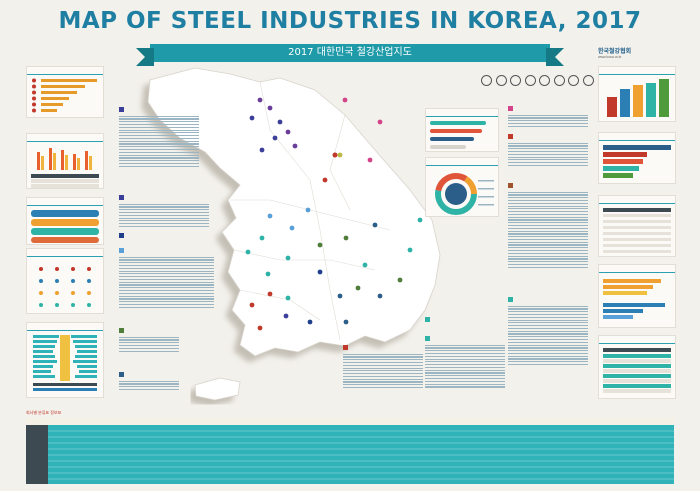 This screenshot has height=491, width=700. What do you see at coordinates (44, 412) in the screenshot?
I see `bottom-table-title: 회사별 분류표 정보표` at bounding box center [44, 412].